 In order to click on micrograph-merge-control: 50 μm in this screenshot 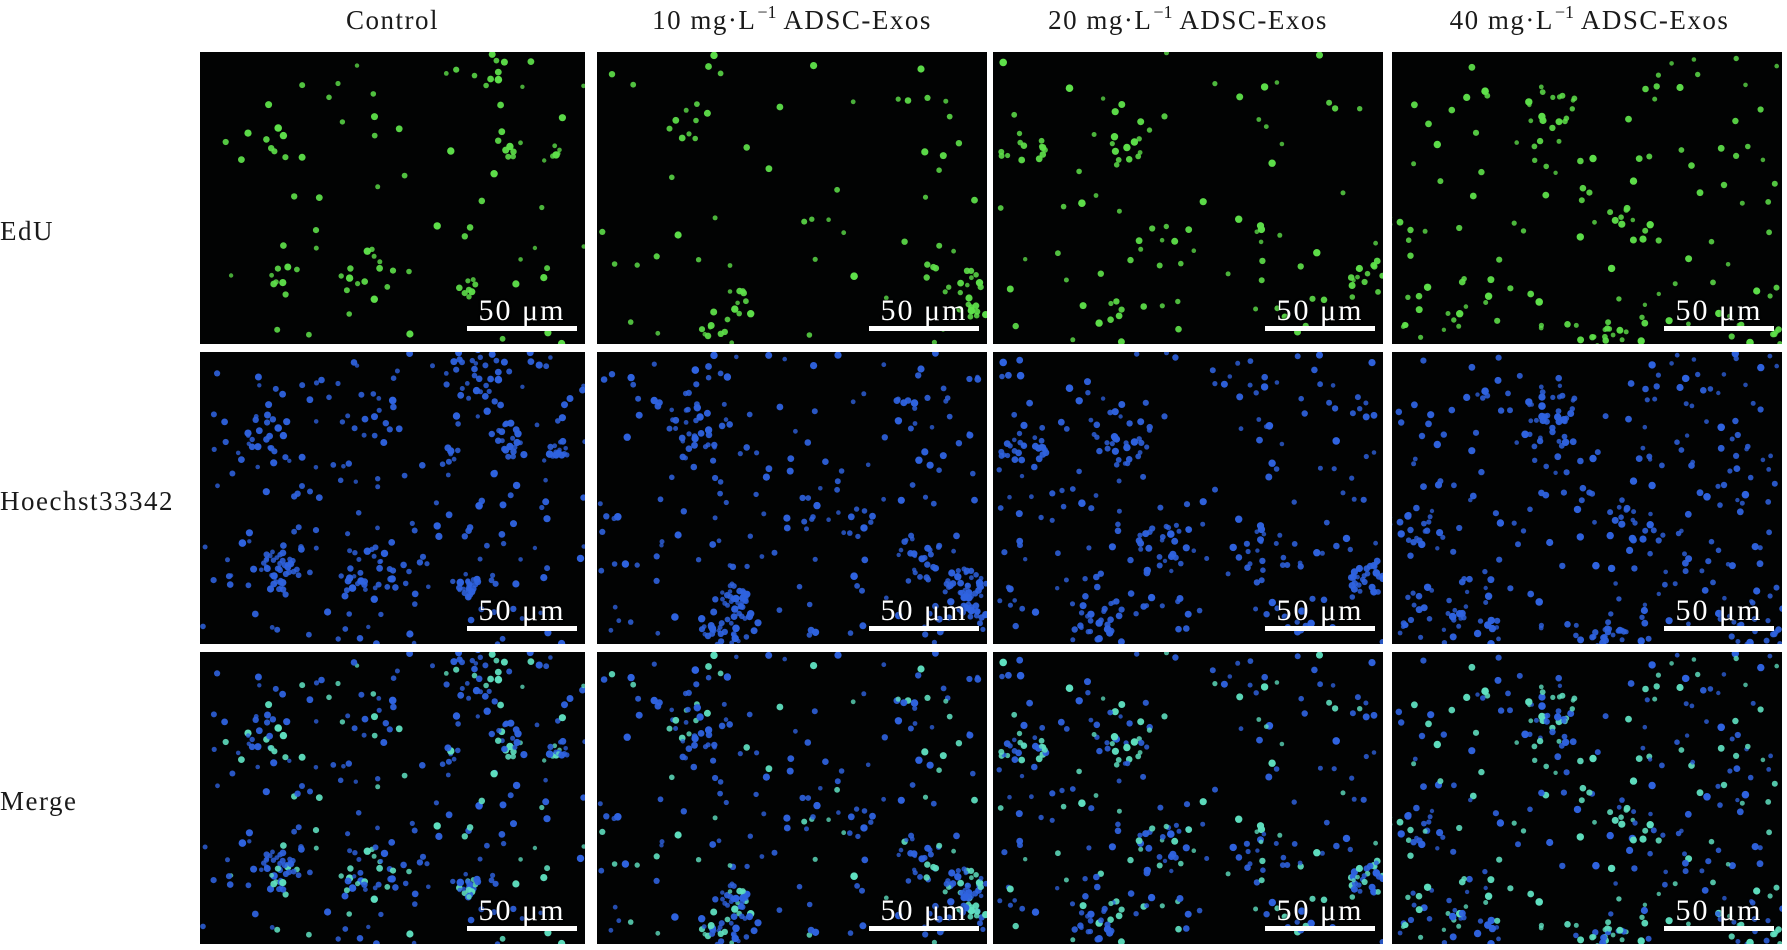, I will do `click(392, 798)`.